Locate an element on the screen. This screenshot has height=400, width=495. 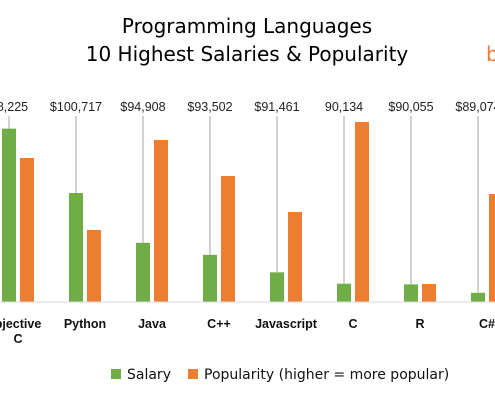
salary-data-label: $89,074 is located at coordinates (475, 107).